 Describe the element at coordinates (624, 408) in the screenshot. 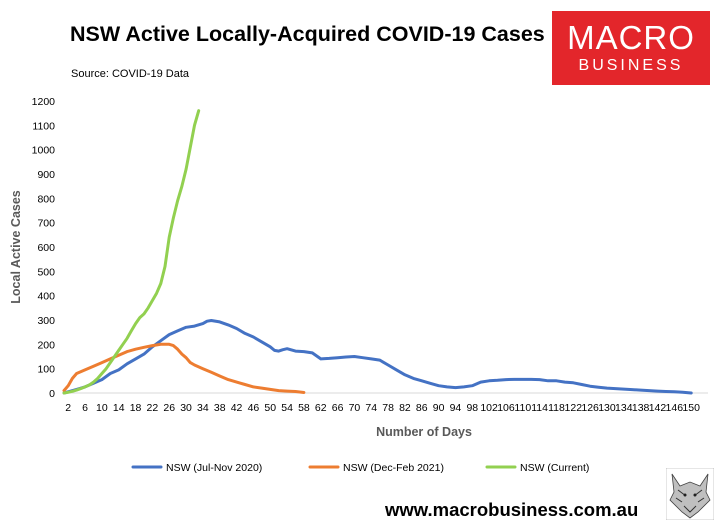

I see `x-tick-label: 134` at that location.